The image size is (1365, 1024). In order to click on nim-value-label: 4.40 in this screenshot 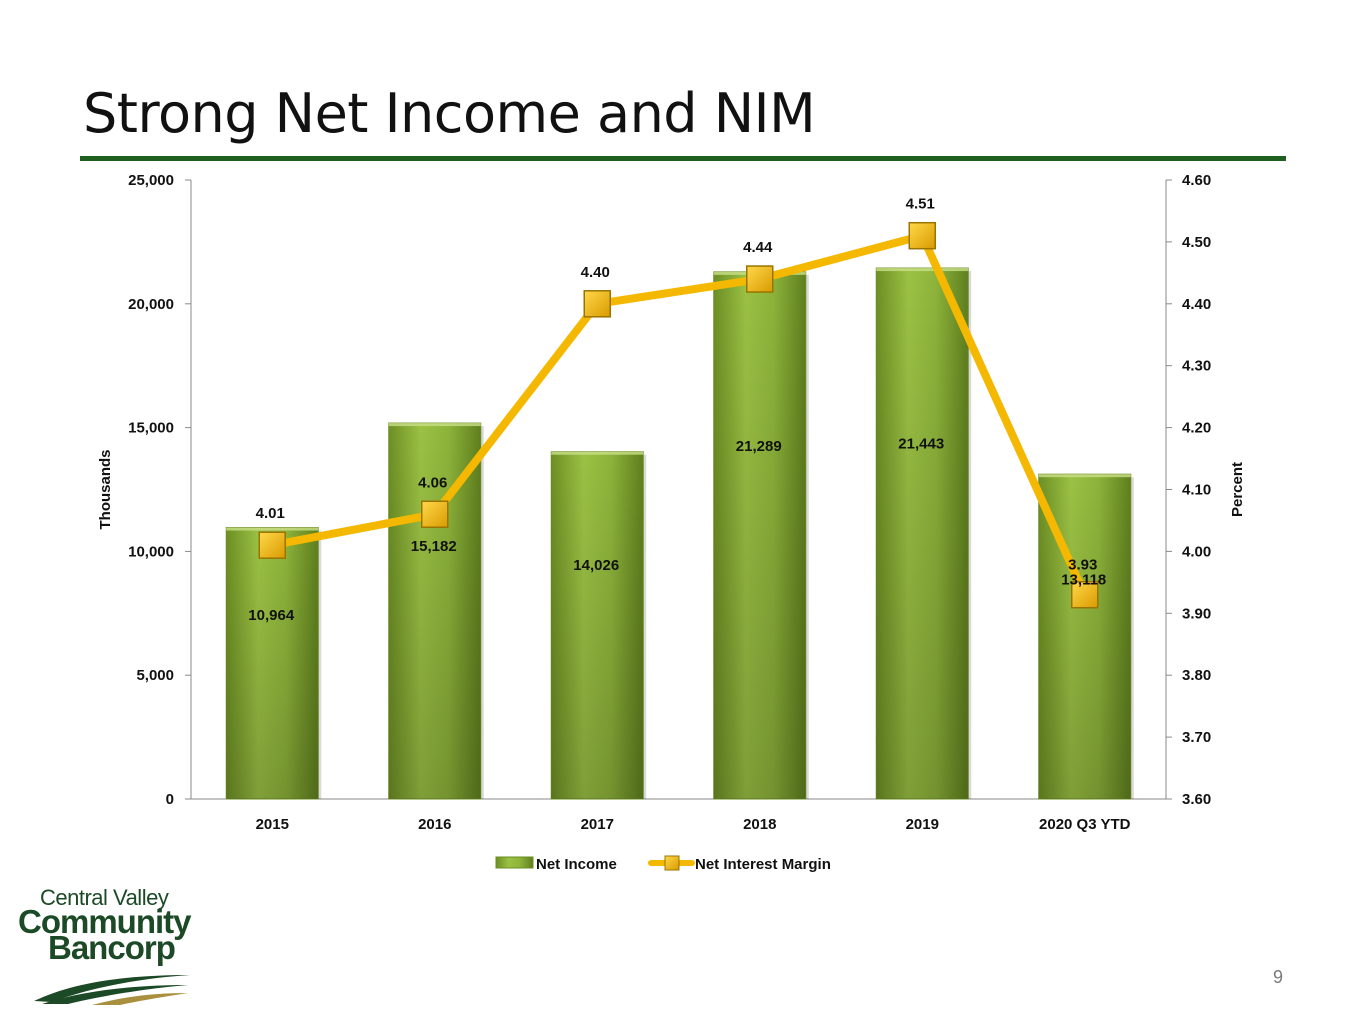, I will do `click(595, 272)`.